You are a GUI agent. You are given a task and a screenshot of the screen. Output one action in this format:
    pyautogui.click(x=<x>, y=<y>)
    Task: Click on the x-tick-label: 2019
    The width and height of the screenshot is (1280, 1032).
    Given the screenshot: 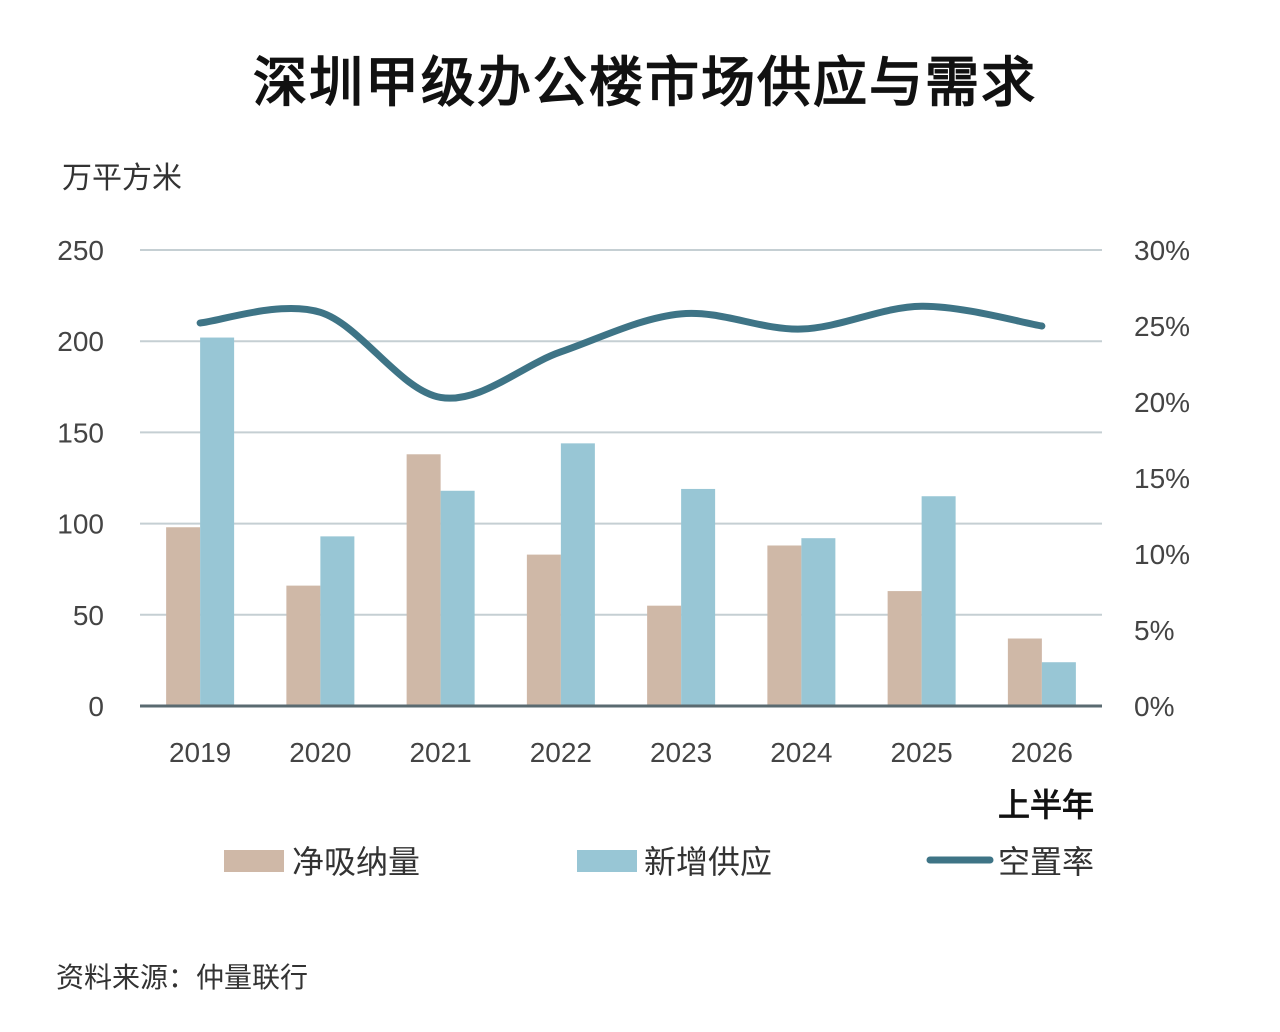 What is the action you would take?
    pyautogui.click(x=200, y=752)
    